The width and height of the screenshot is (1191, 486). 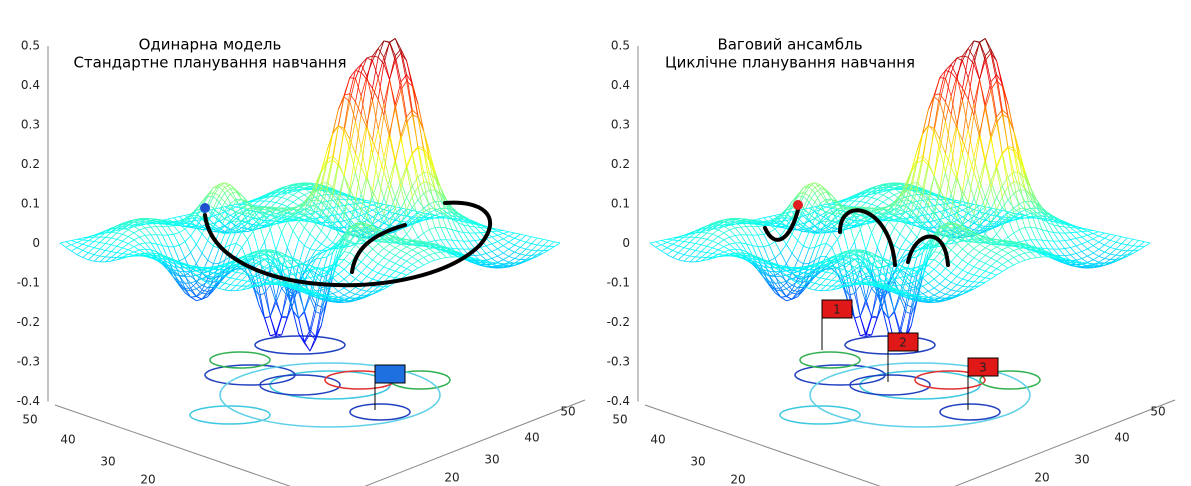 I want to click on flag, so click(x=390, y=374).